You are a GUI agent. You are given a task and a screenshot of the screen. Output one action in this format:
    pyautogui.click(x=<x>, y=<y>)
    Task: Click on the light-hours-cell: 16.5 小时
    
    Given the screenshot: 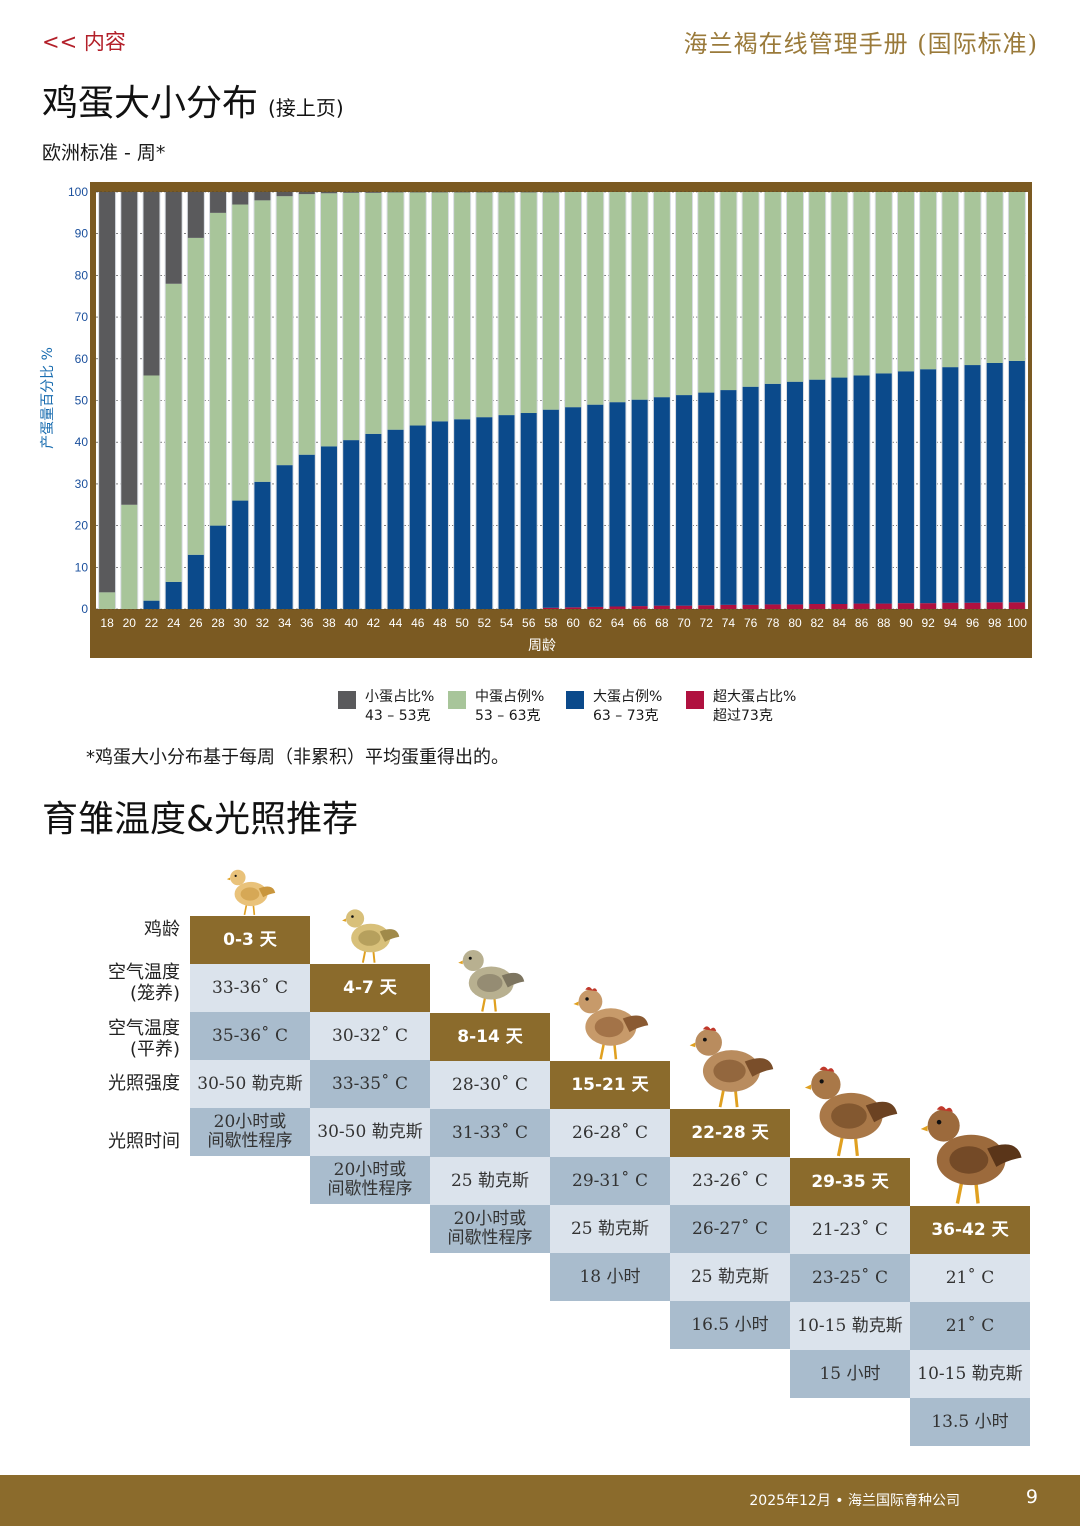 What is the action you would take?
    pyautogui.click(x=730, y=1325)
    